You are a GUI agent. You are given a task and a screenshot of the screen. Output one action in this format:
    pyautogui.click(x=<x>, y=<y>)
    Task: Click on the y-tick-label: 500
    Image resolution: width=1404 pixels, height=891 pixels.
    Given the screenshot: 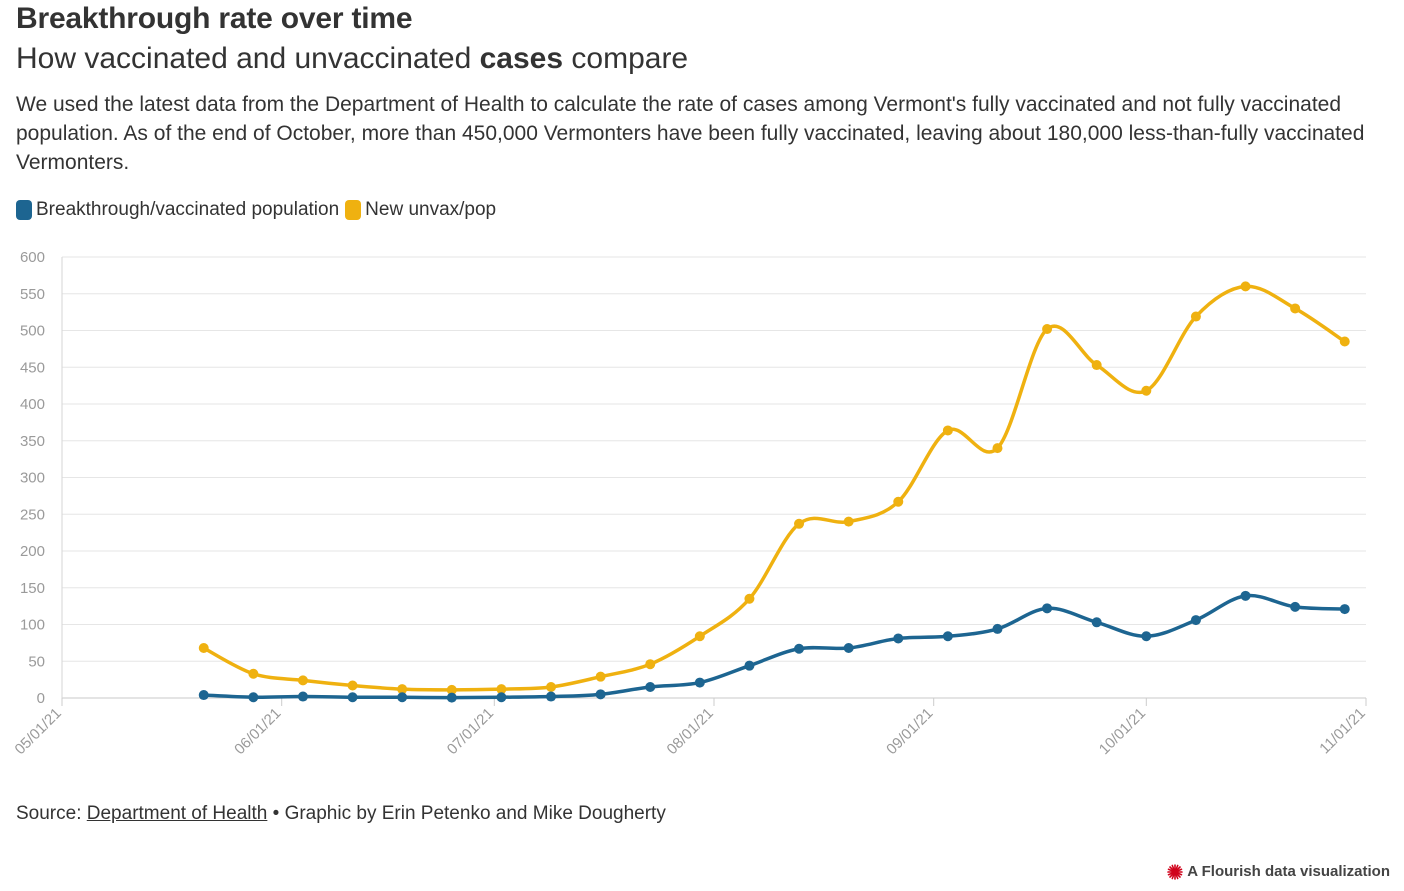 What is the action you would take?
    pyautogui.click(x=32, y=331)
    